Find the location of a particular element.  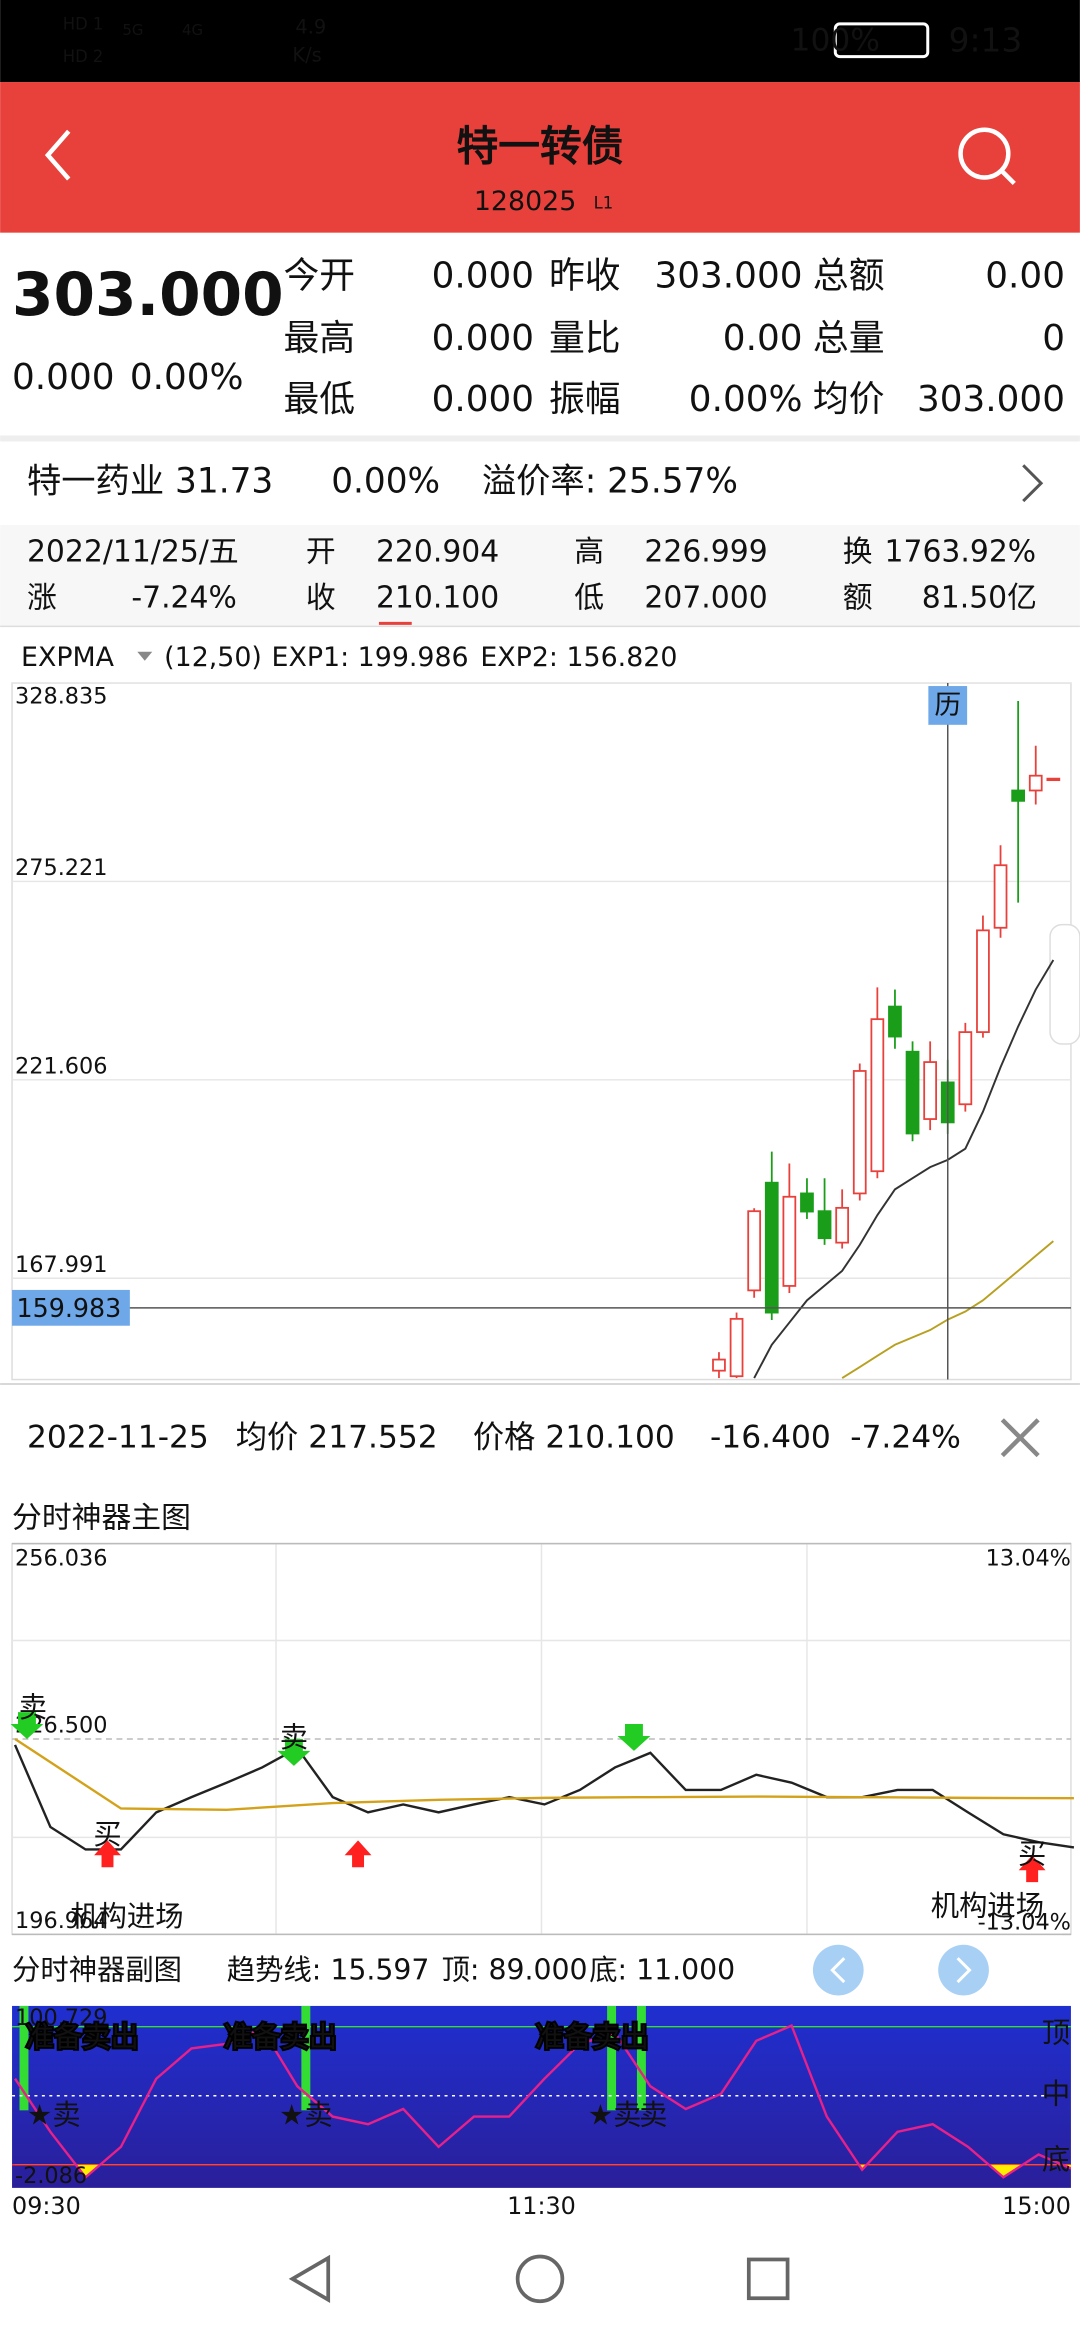

field-label: 总额 is located at coordinates (849, 275).